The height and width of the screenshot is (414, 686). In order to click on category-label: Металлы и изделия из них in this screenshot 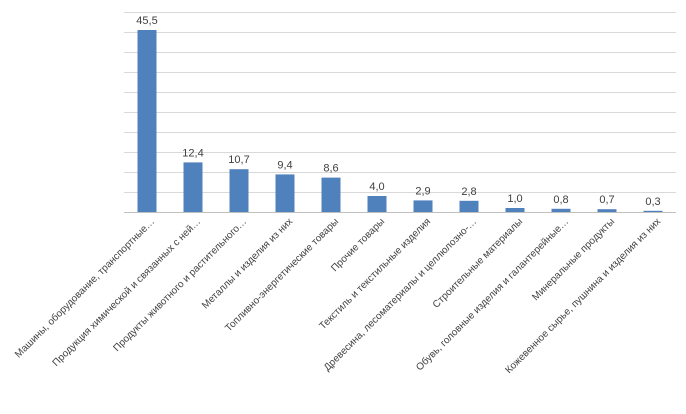, I will do `click(247, 263)`.